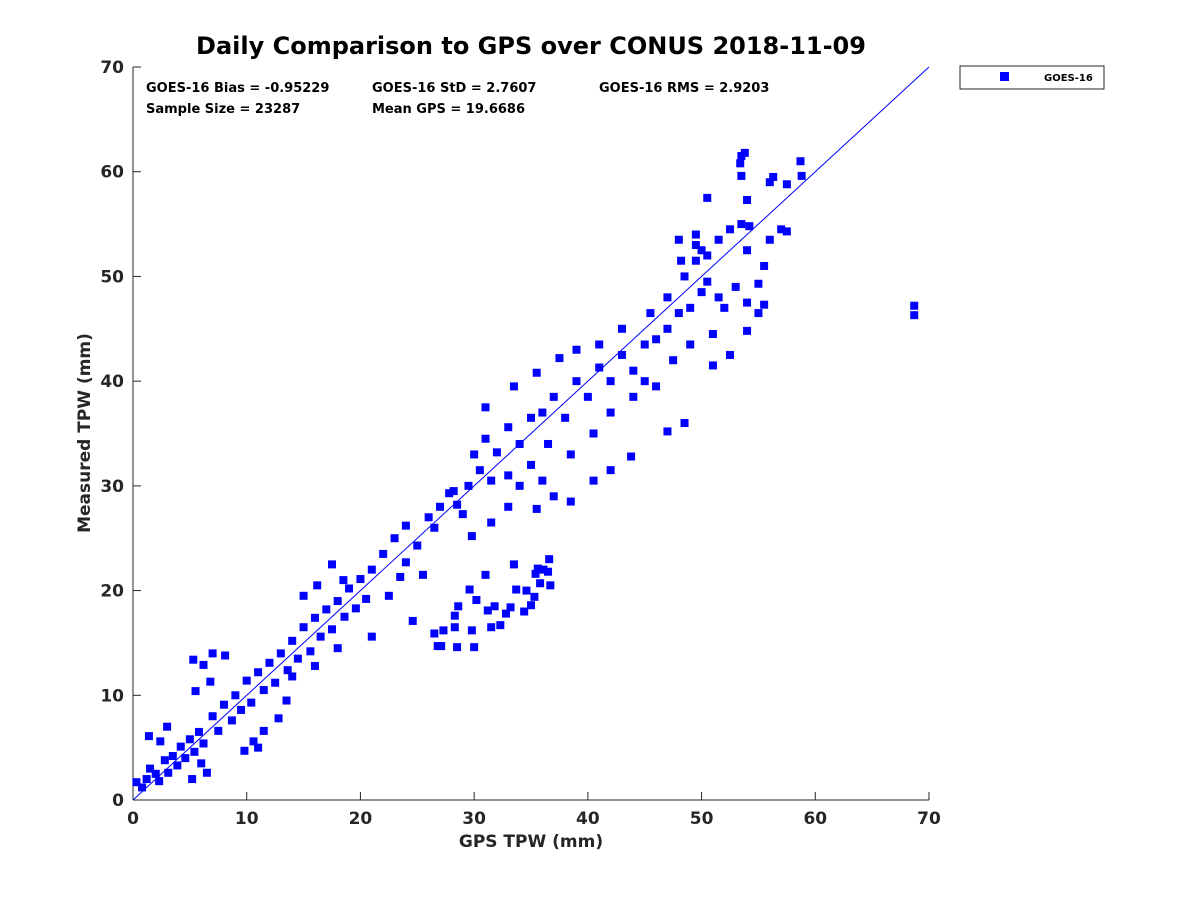 This screenshot has height=900, width=1200. I want to click on x-tick-label: 60, so click(815, 819).